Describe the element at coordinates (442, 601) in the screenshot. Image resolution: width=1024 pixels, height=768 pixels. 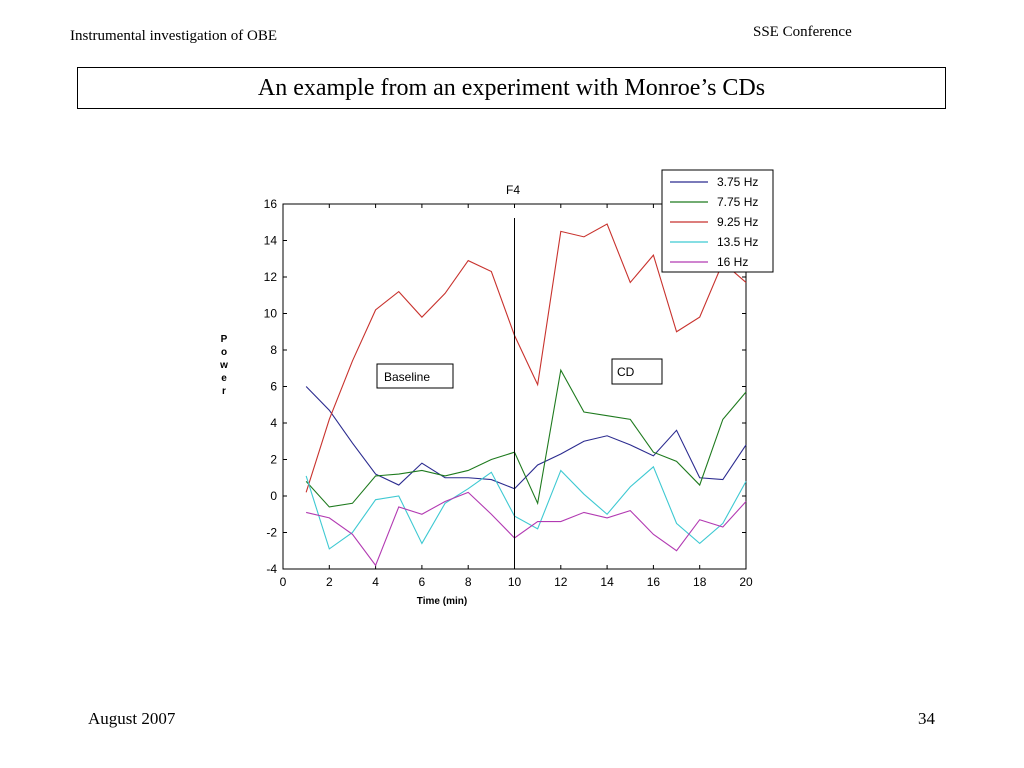
I see `x-axis-label: Time (min)` at that location.